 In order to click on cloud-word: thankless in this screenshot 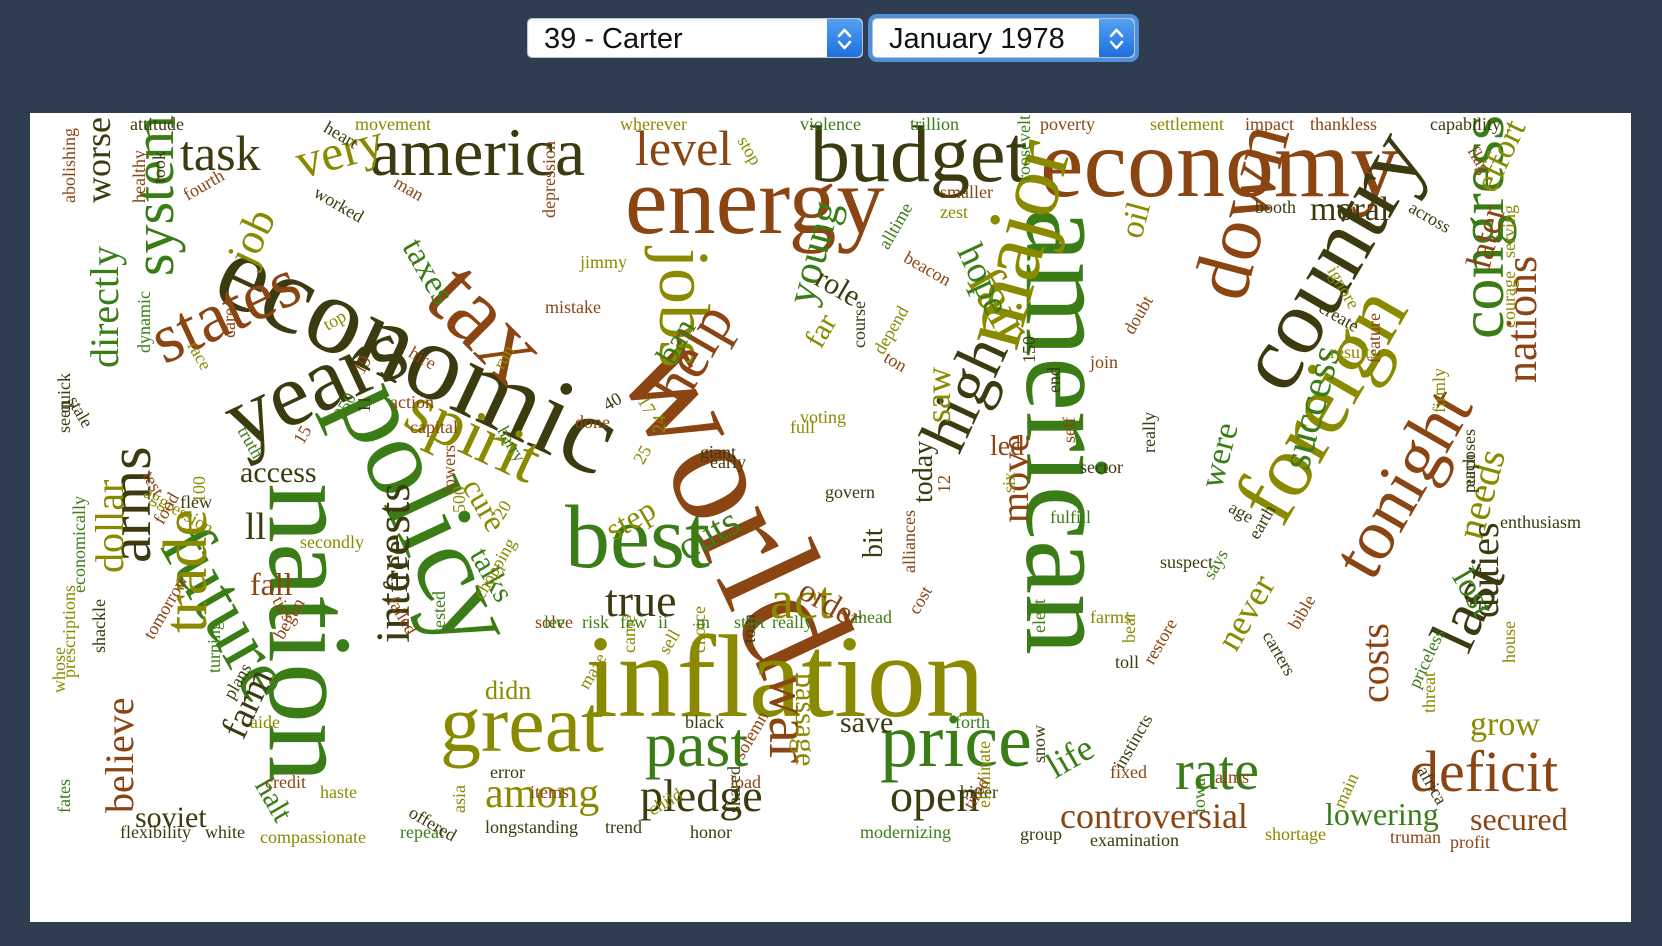, I will do `click(1343, 124)`.